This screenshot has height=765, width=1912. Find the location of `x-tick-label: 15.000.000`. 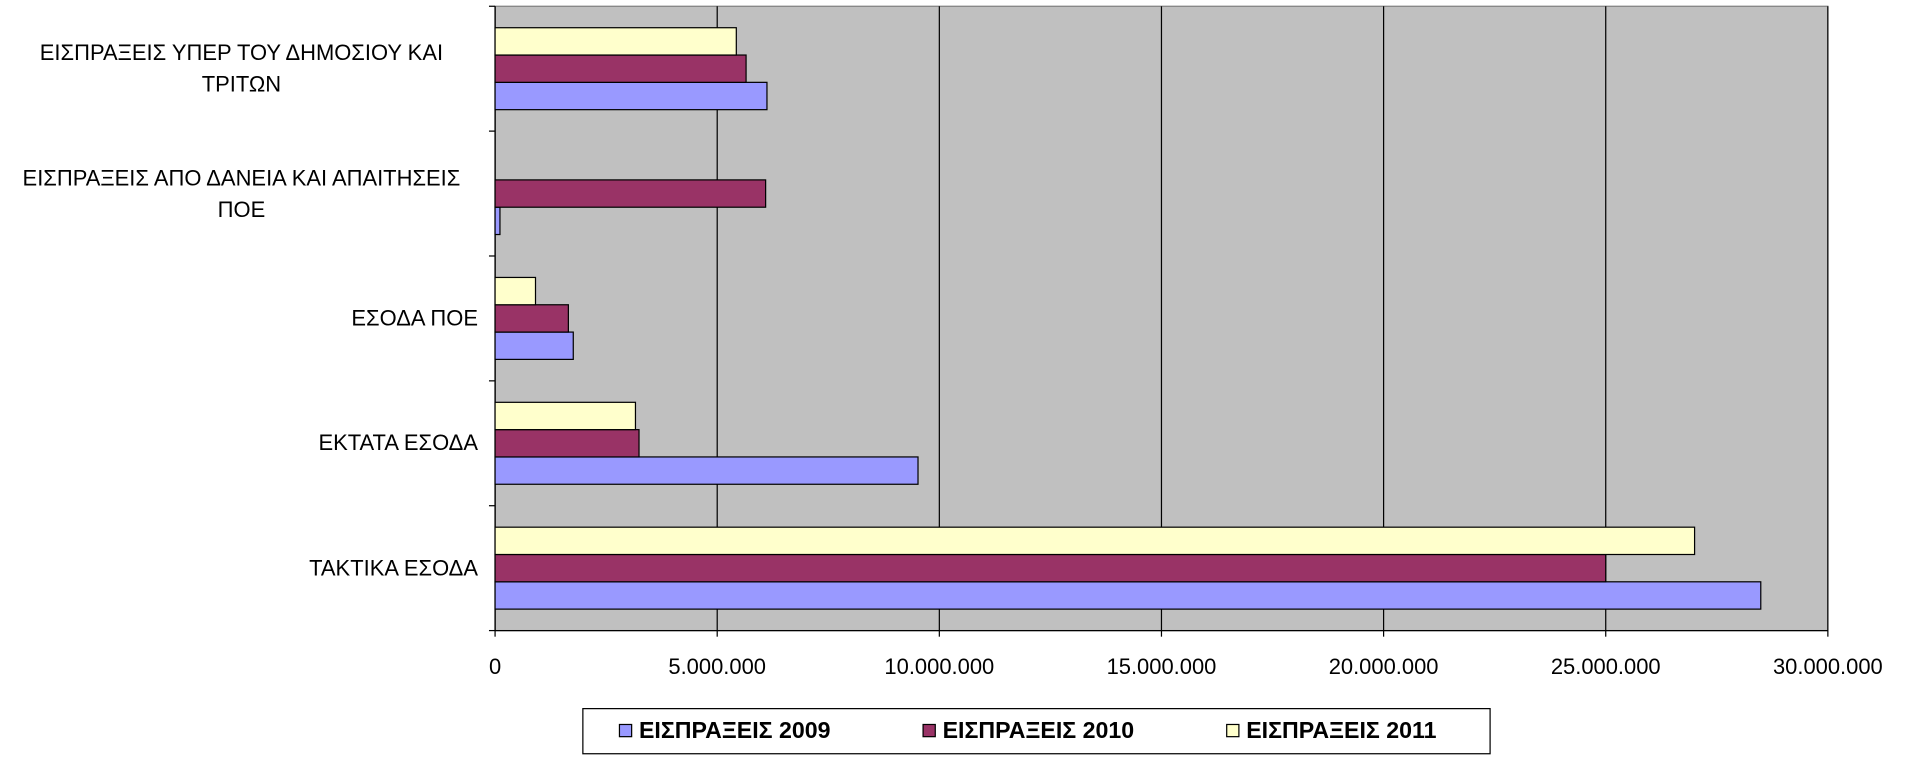

x-tick-label: 15.000.000 is located at coordinates (1162, 666).